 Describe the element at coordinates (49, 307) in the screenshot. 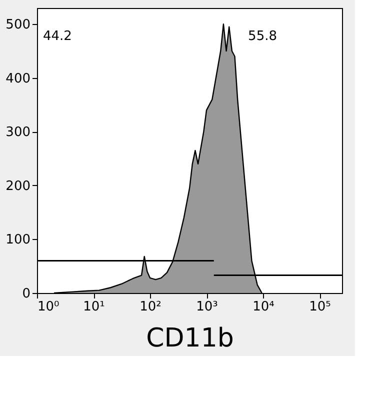

I see `x-tick-label: 10⁰` at that location.